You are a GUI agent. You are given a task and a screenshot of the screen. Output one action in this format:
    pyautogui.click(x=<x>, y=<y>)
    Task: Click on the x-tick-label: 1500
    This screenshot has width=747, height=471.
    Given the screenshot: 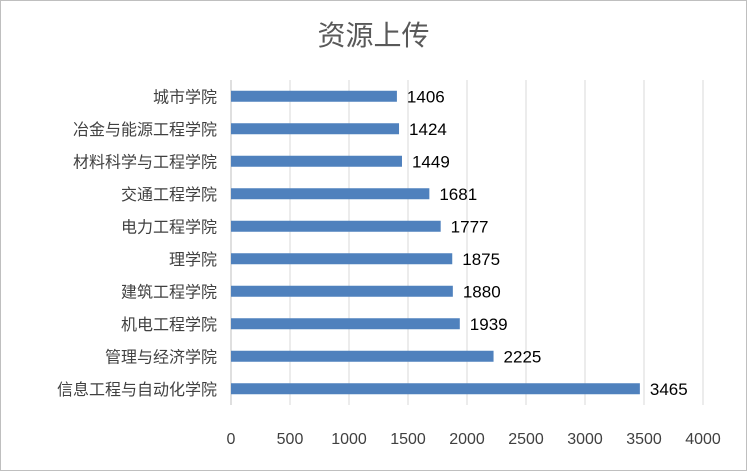 What is the action you would take?
    pyautogui.click(x=408, y=439)
    